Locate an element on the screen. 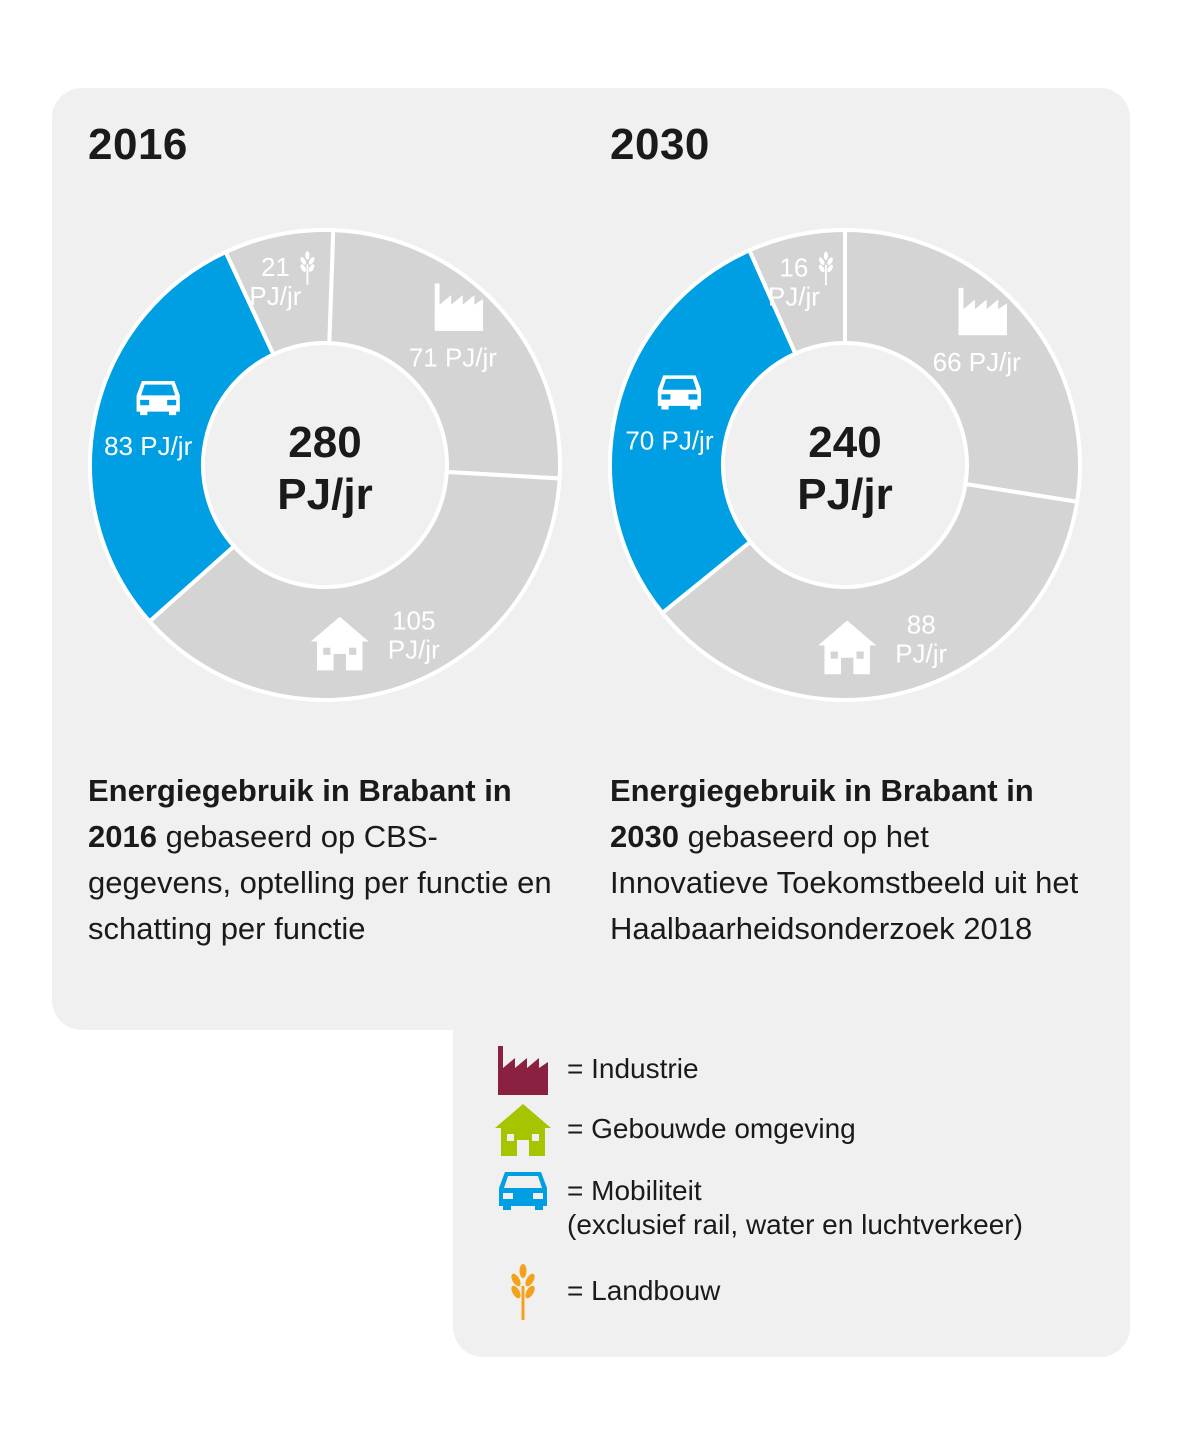 The height and width of the screenshot is (1430, 1203). legend-item-landbouw: = Landbouw is located at coordinates (606, 1292).